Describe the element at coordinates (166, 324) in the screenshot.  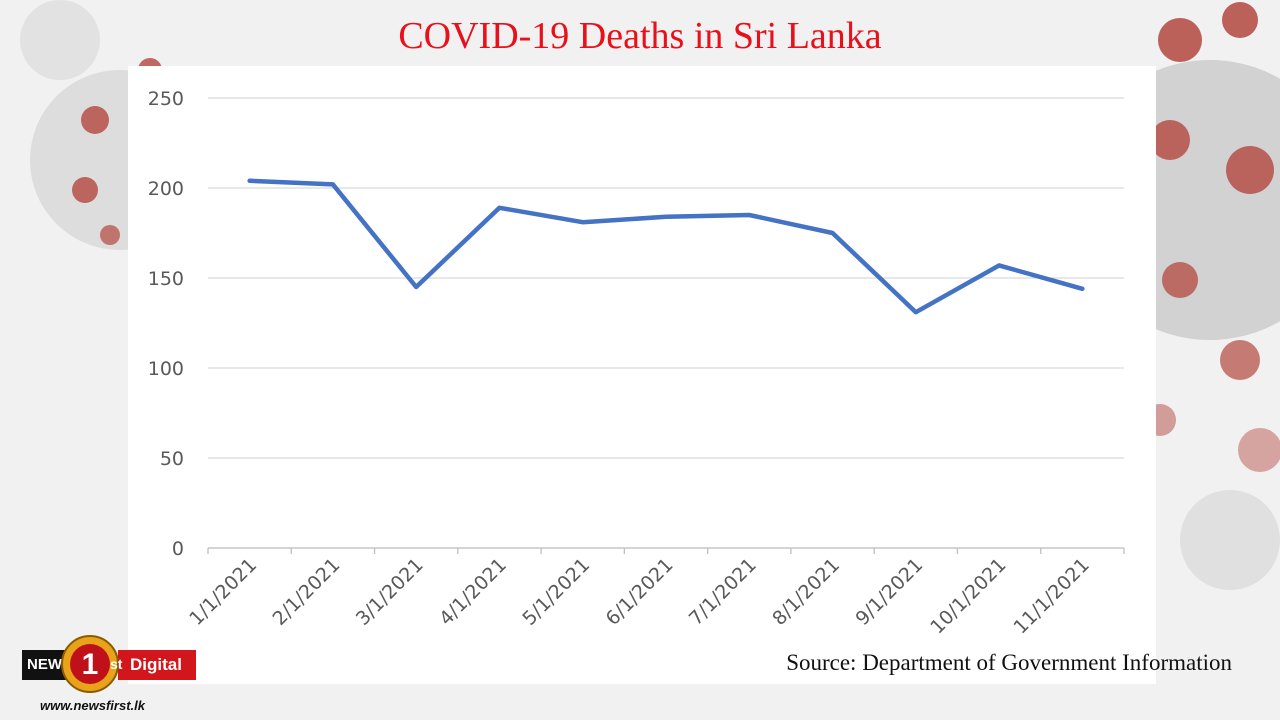
I see `y-axis-ticks: 0 50 100 150 200 250` at that location.